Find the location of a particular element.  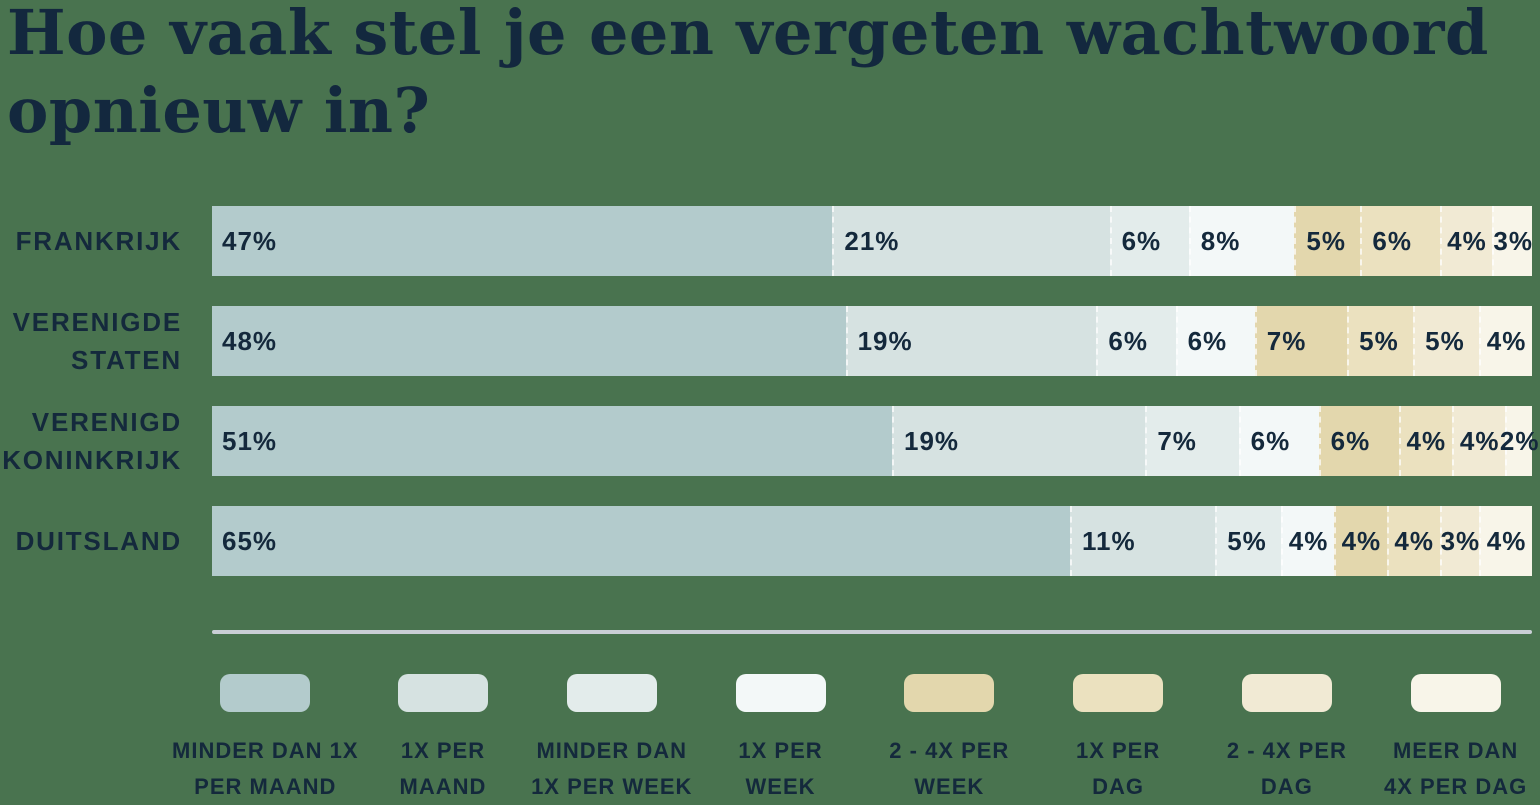

bar-segment-1x-per-dag: 5% is located at coordinates (1380, 341).